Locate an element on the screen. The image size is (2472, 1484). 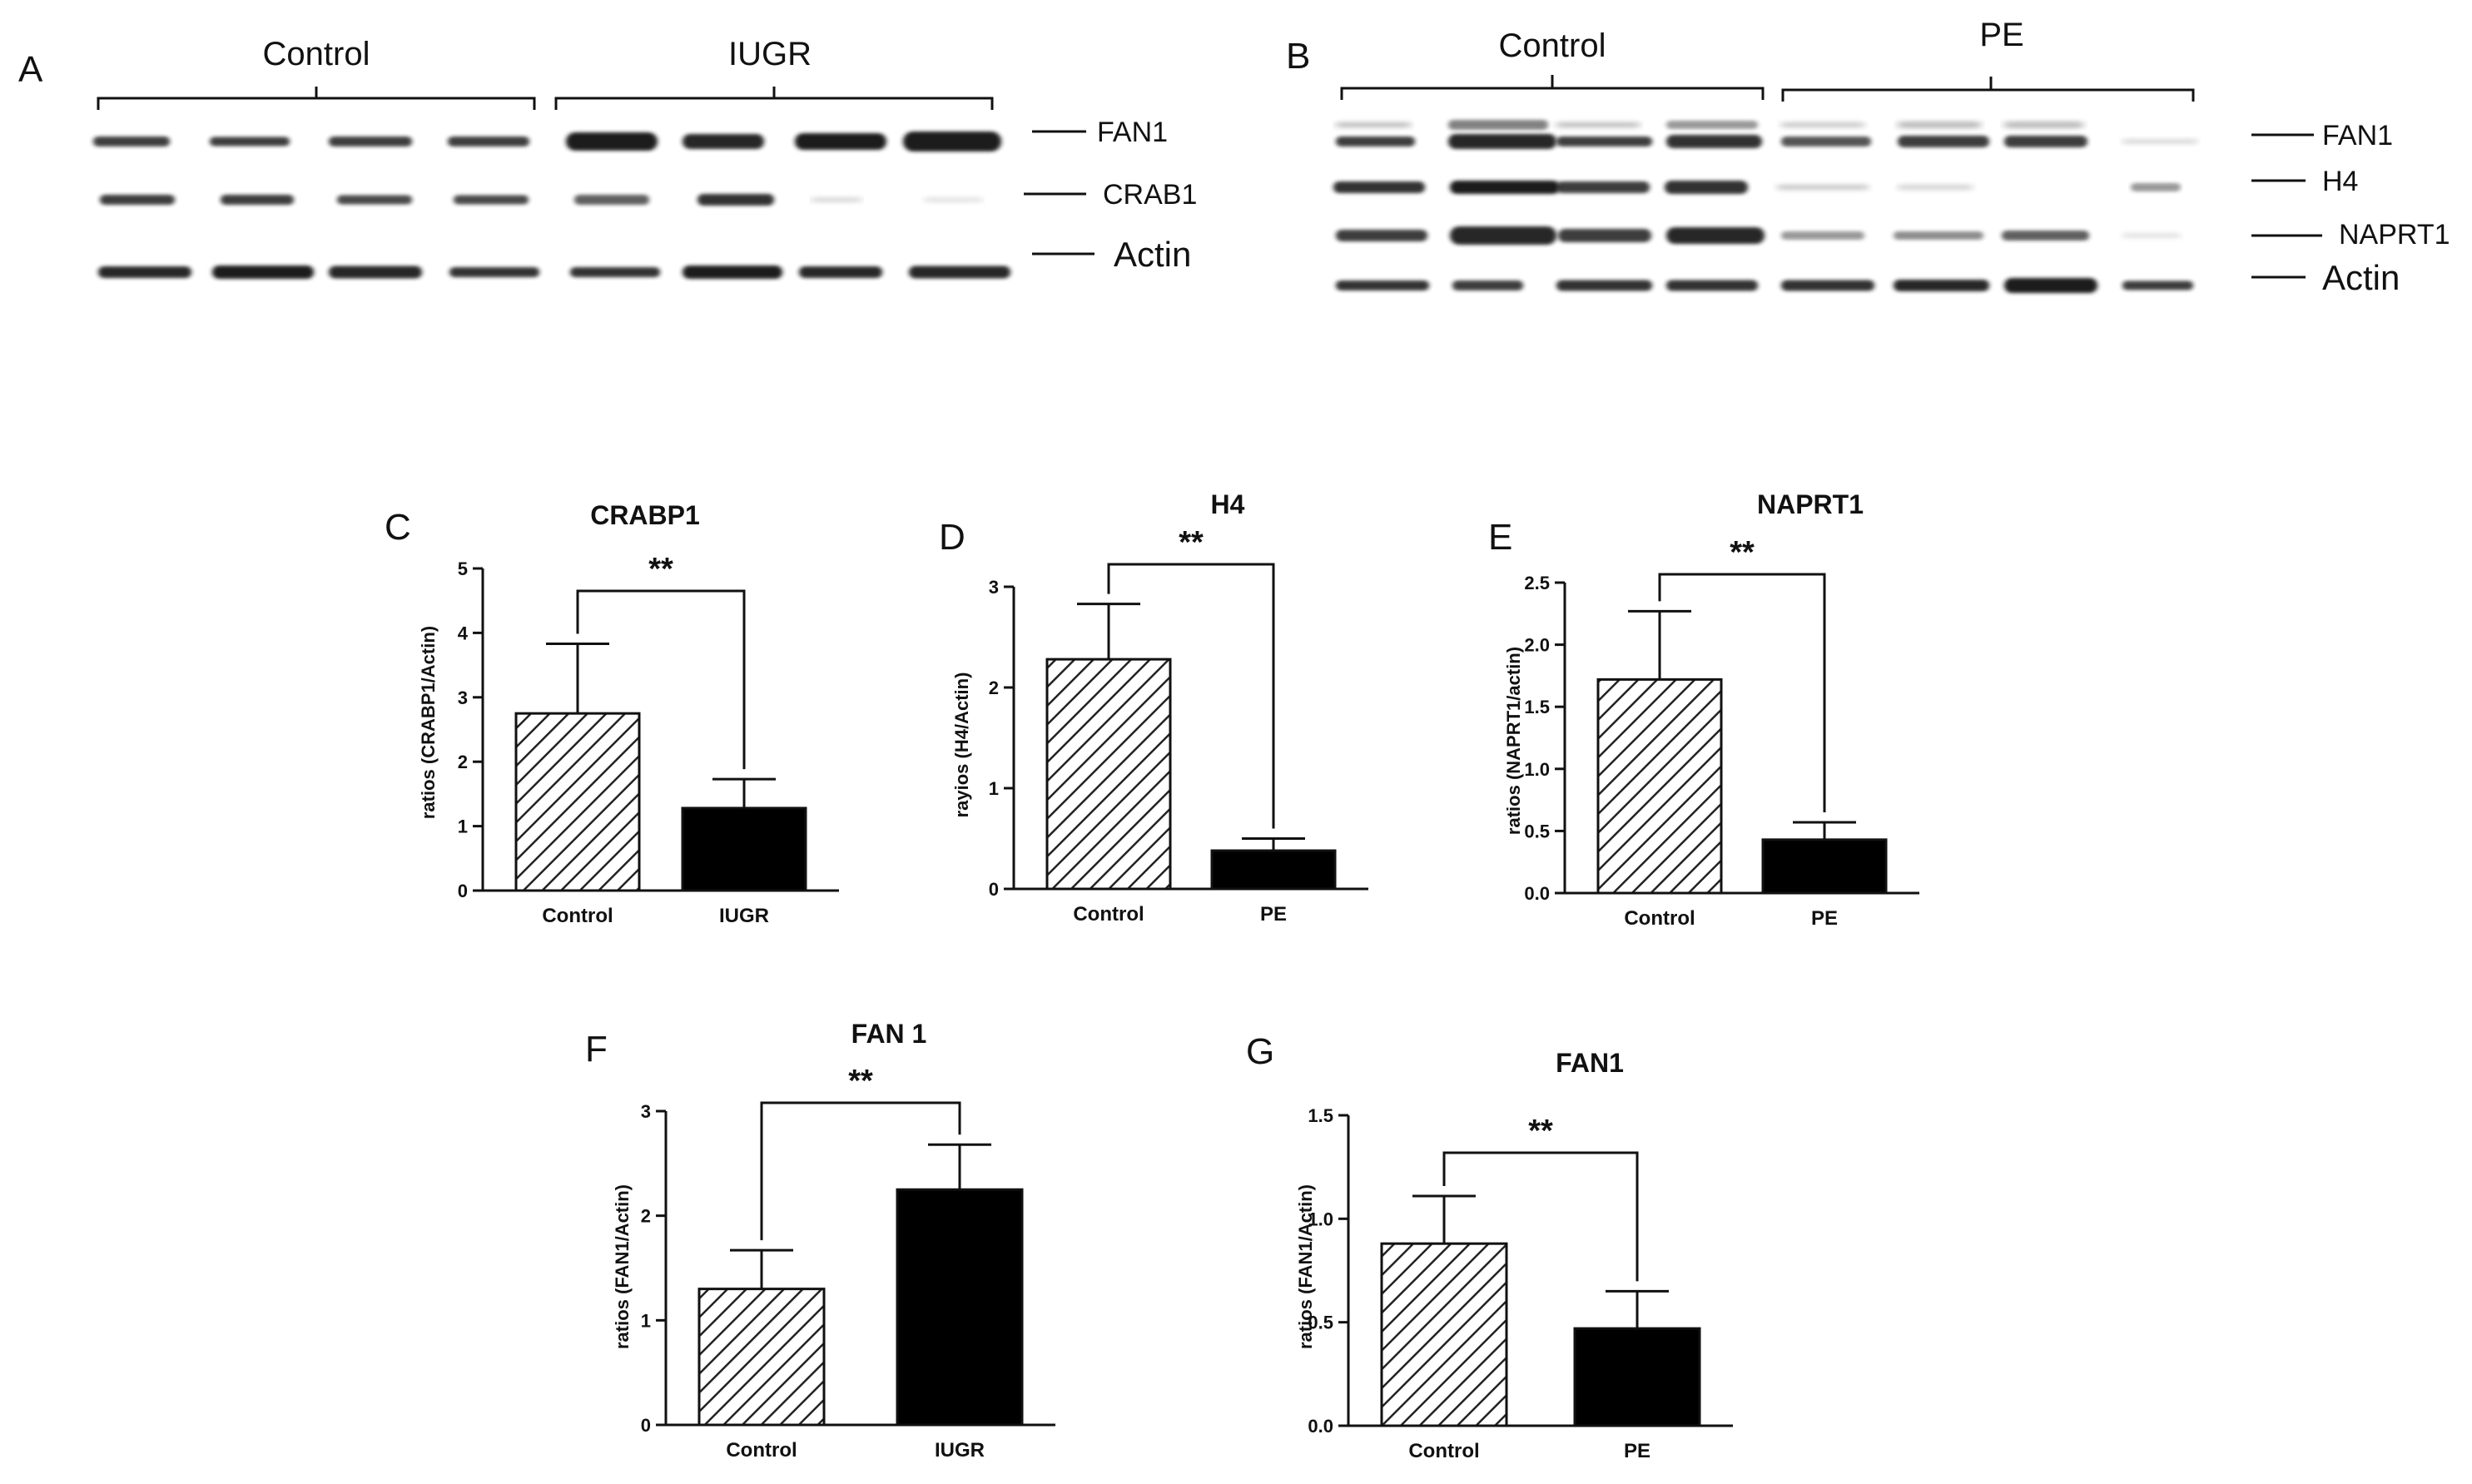
chart-g-ylabel: ratios (FAN1/Actin) is located at coordinates (1305, 1266).